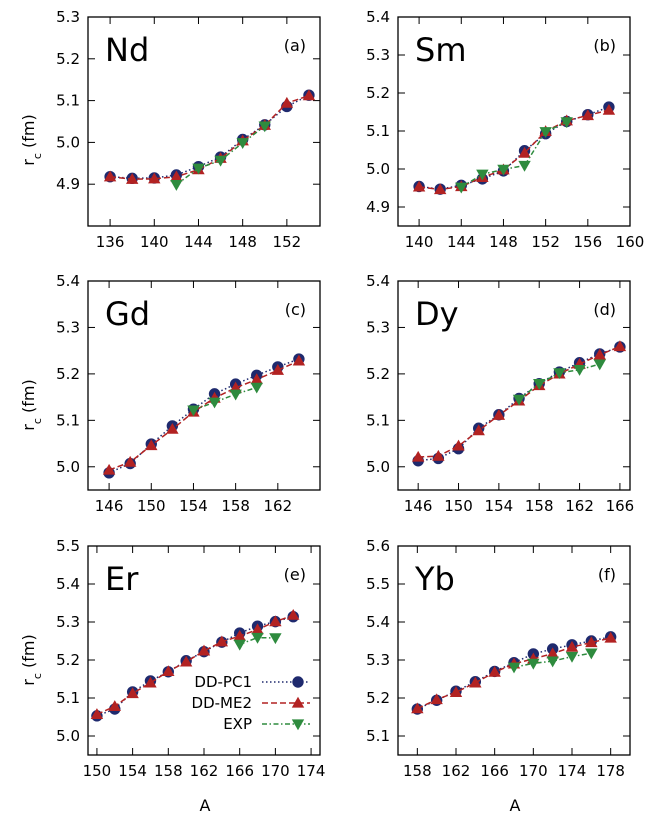 This screenshot has height=821, width=655. I want to click on legend-label: DD-PC1, so click(223, 682).